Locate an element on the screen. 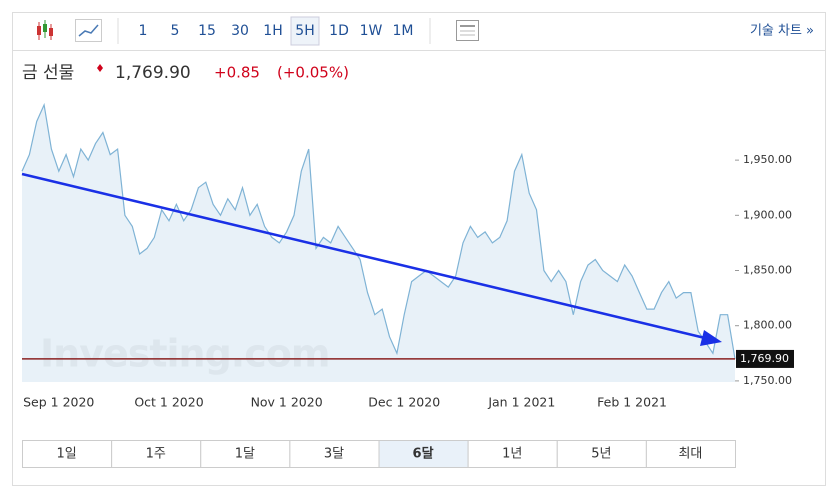  interval-button: 1M is located at coordinates (403, 31).